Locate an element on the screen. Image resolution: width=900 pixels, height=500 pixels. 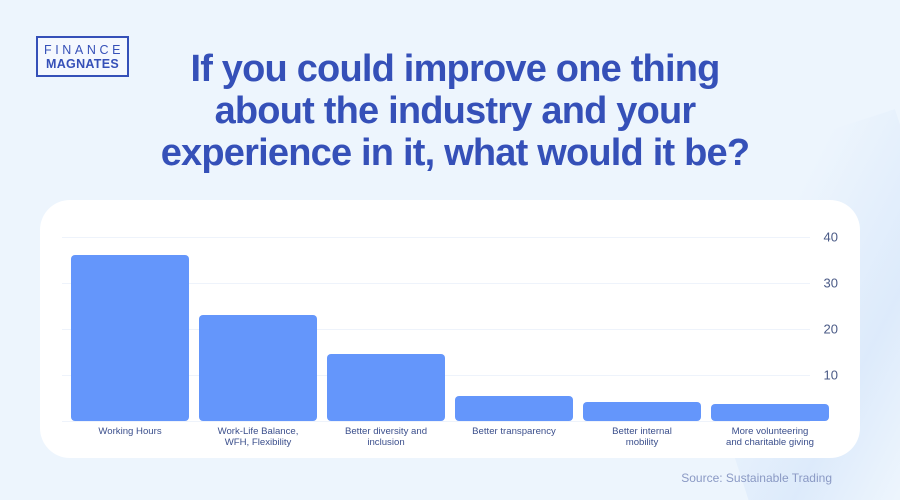
x-axis-label-line: Working Hours is located at coordinates (130, 431).